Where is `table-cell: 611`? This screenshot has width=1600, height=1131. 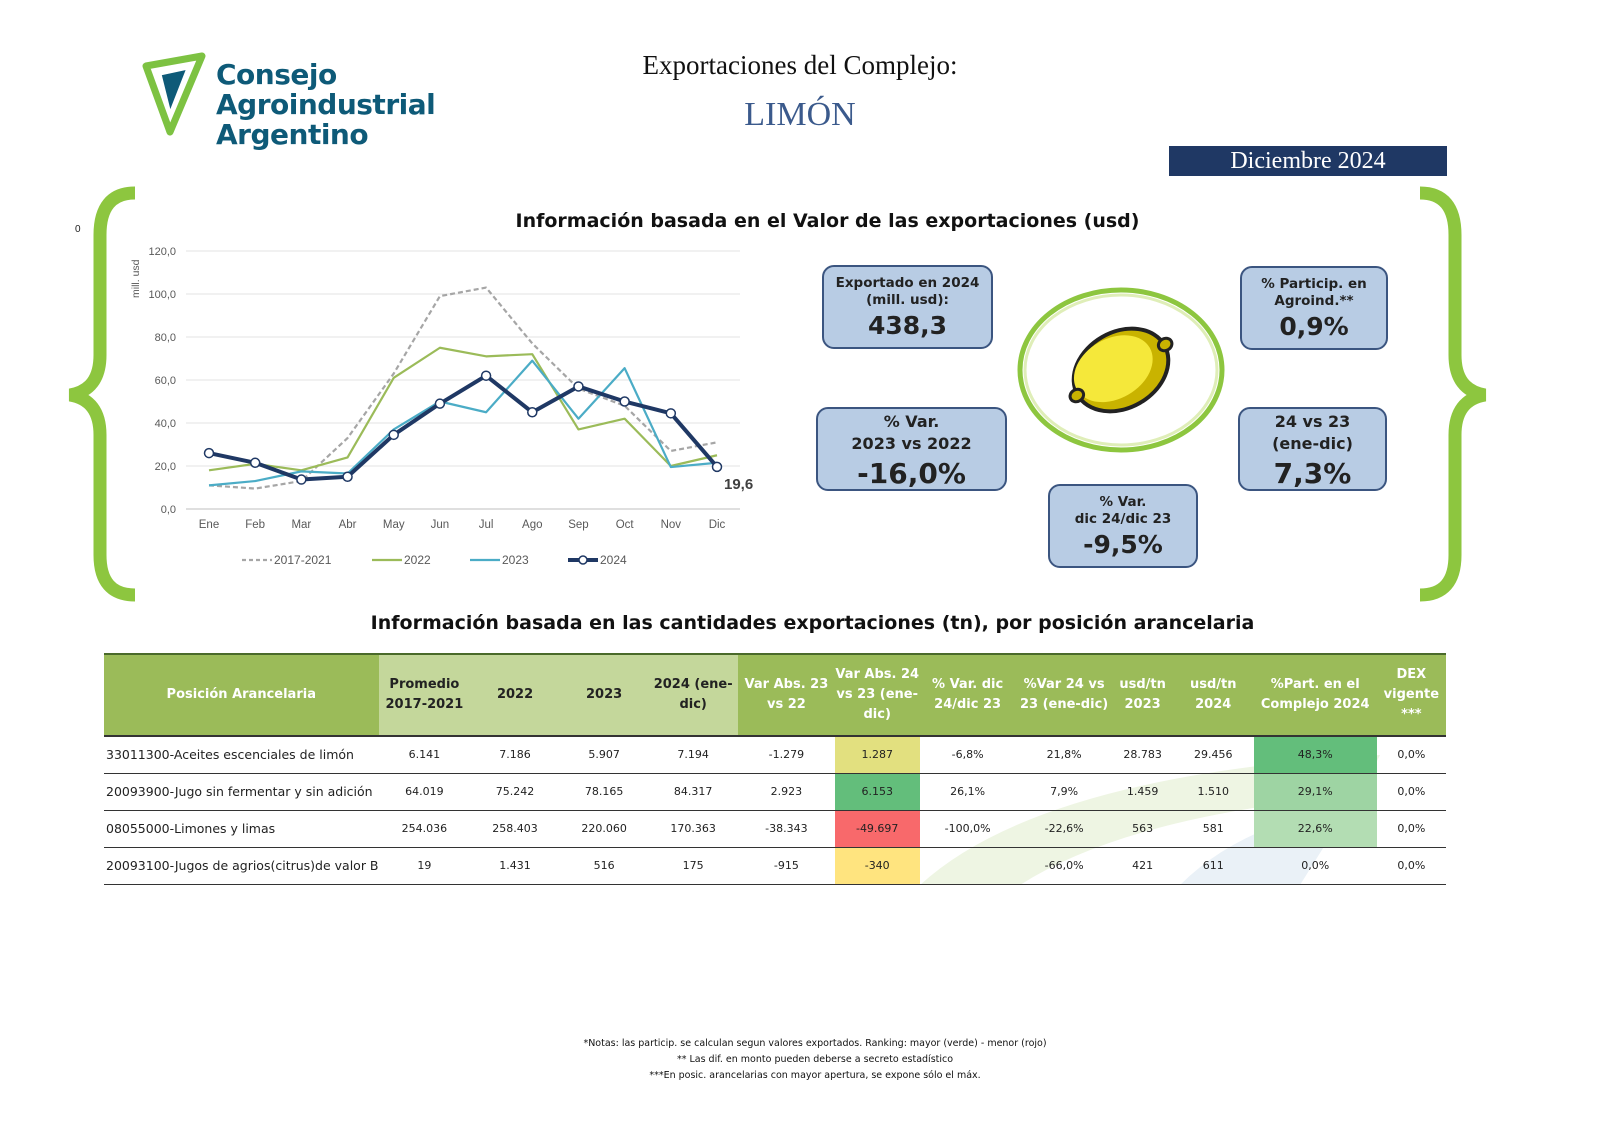
table-cell: 611 is located at coordinates (1213, 866).